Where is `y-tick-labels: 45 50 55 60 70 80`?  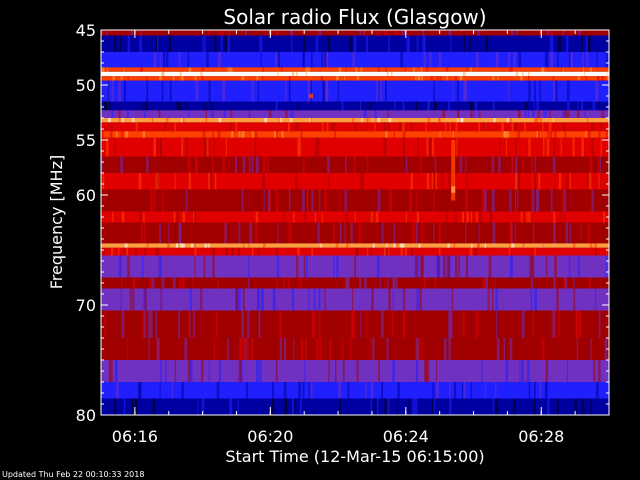
y-tick-labels: 45 50 55 60 70 80 is located at coordinates (86, 223).